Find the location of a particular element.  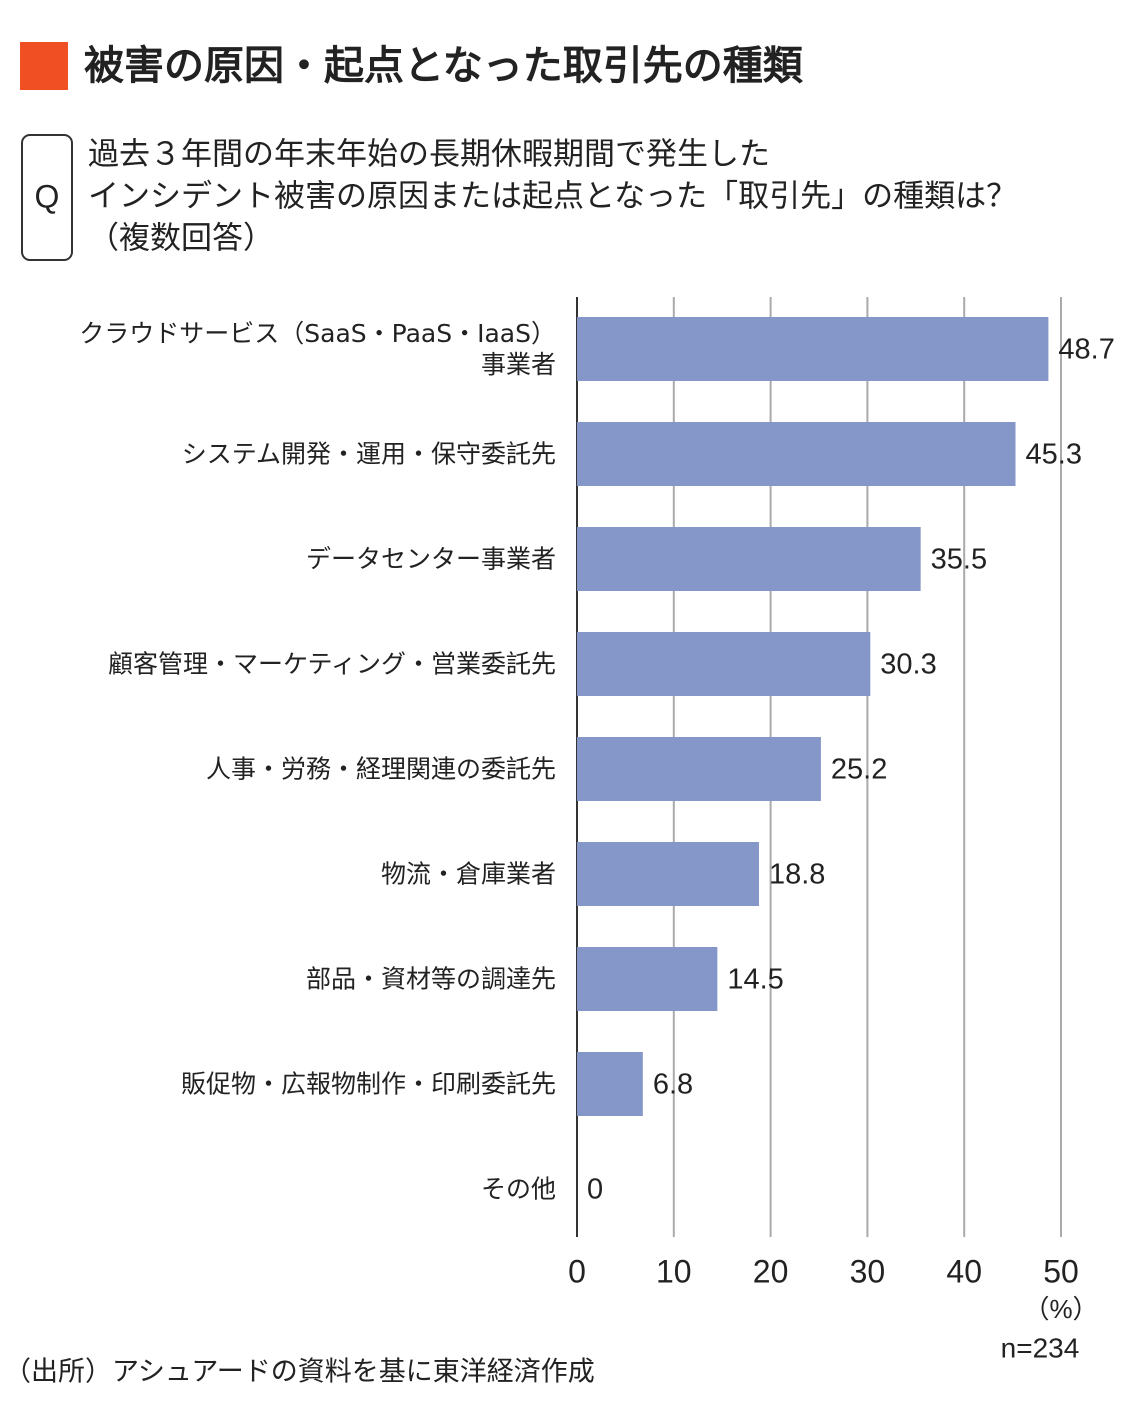

source: （出所）アシュアードの資料を基に東洋経済作成 is located at coordinates (299, 1372).